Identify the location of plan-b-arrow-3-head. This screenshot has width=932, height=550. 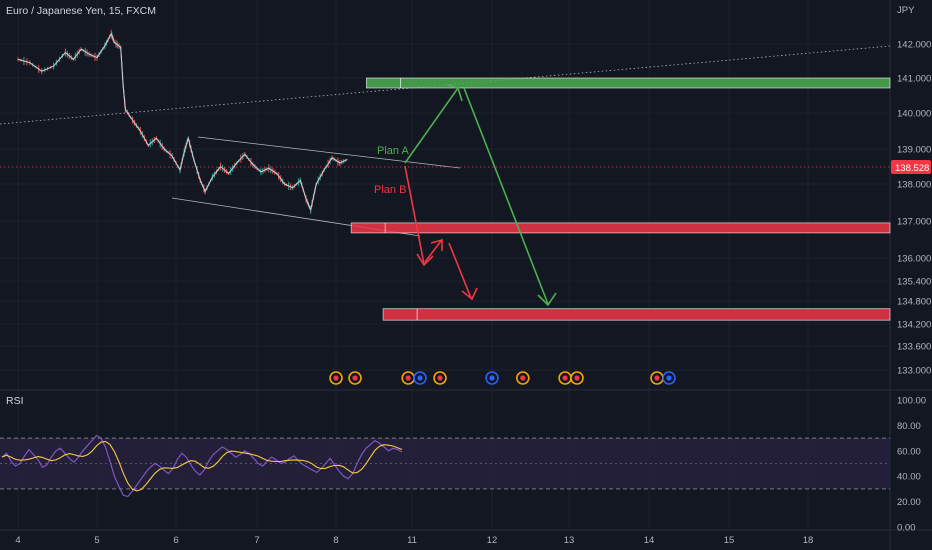
(469, 294).